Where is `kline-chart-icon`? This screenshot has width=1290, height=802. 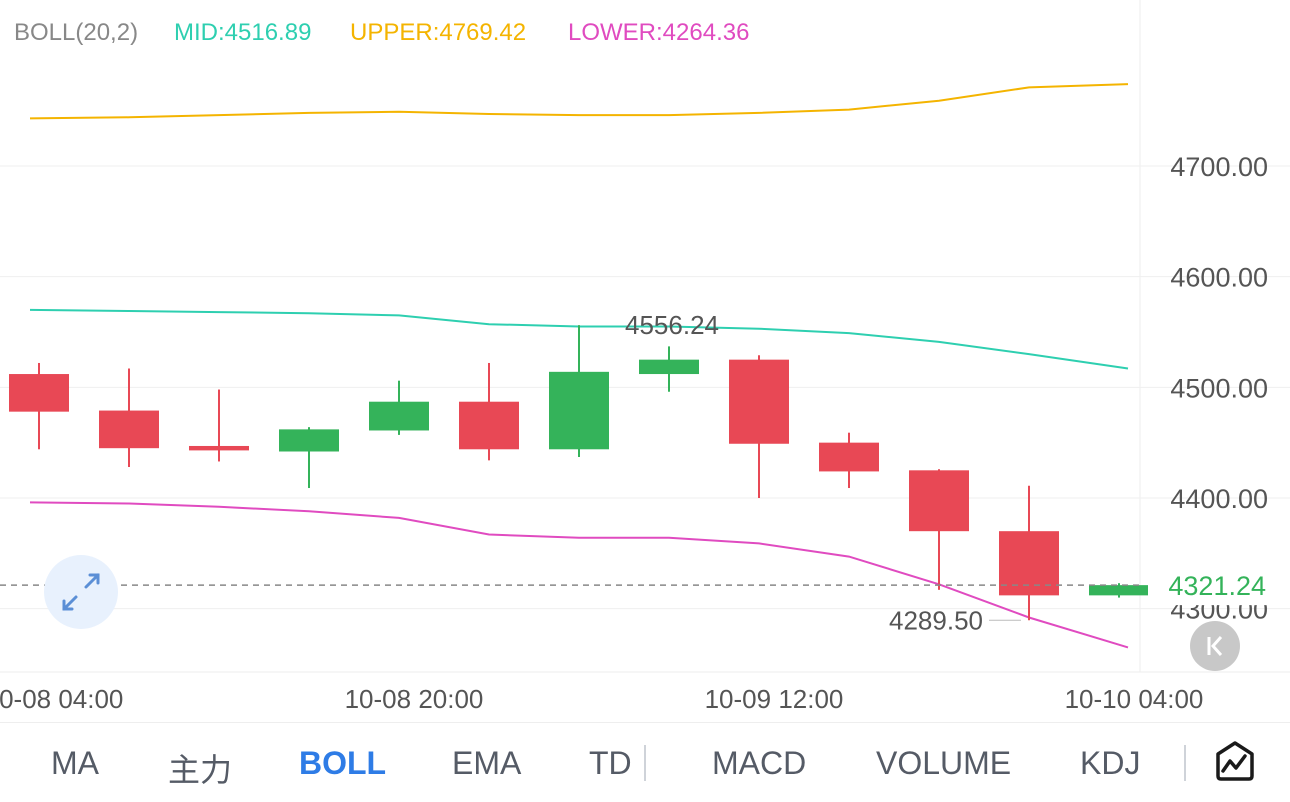
kline-chart-icon is located at coordinates (1235, 761).